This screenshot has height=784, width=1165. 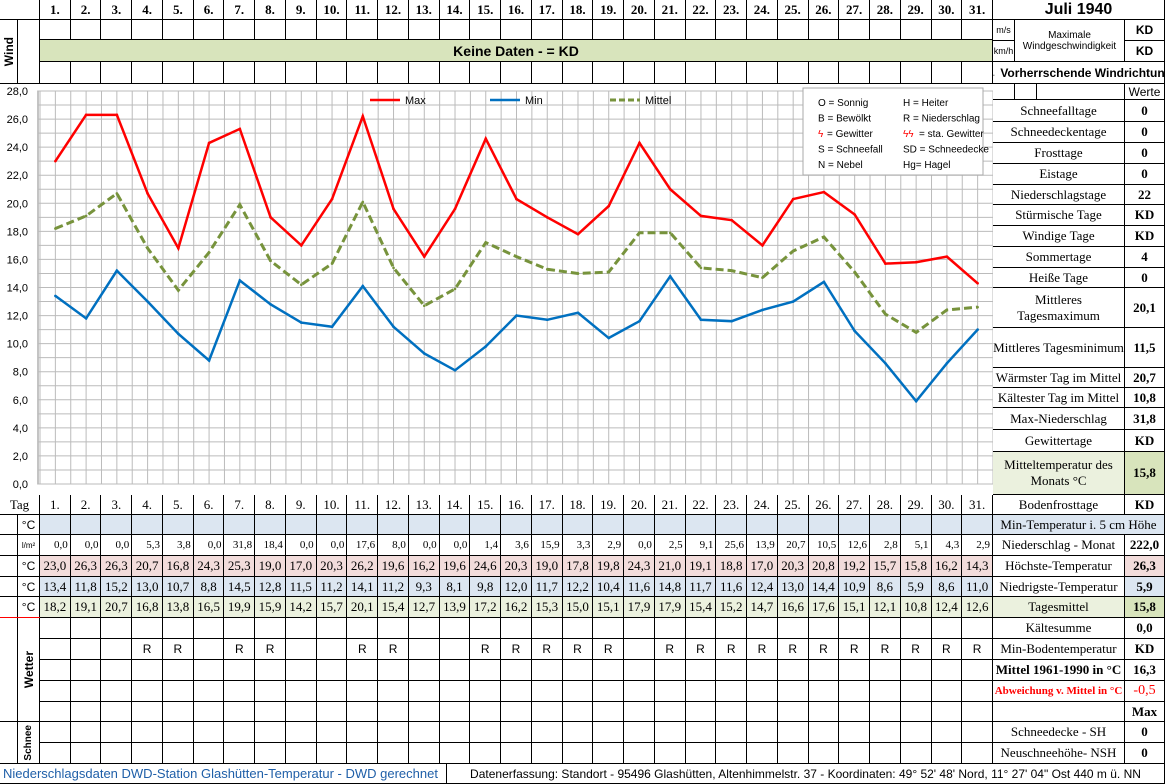 I want to click on min-value: 8,6, so click(x=947, y=587).